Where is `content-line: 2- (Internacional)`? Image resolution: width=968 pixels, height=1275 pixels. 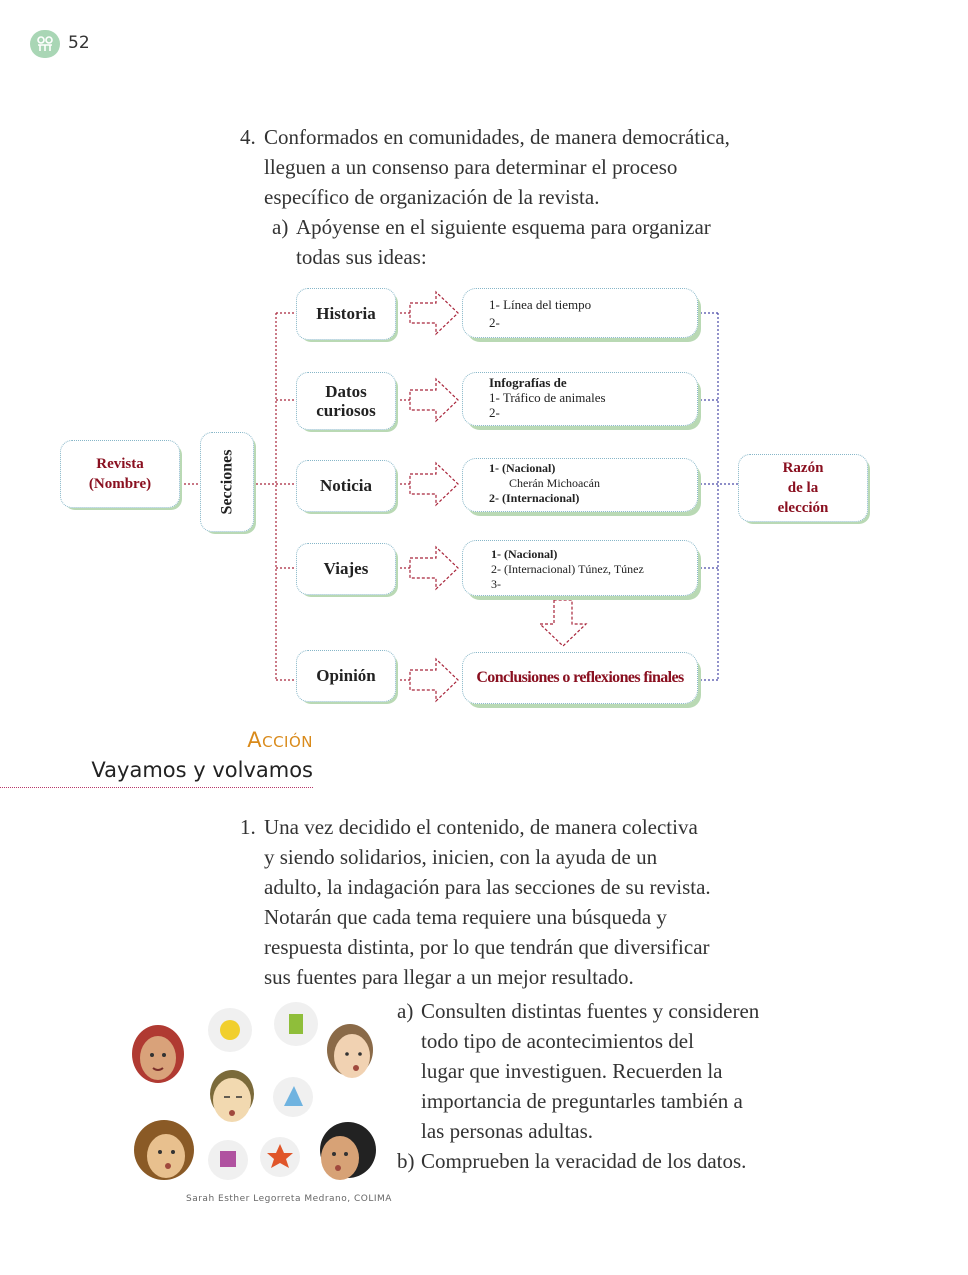
content-line: 2- (Internacional) is located at coordinates (534, 498).